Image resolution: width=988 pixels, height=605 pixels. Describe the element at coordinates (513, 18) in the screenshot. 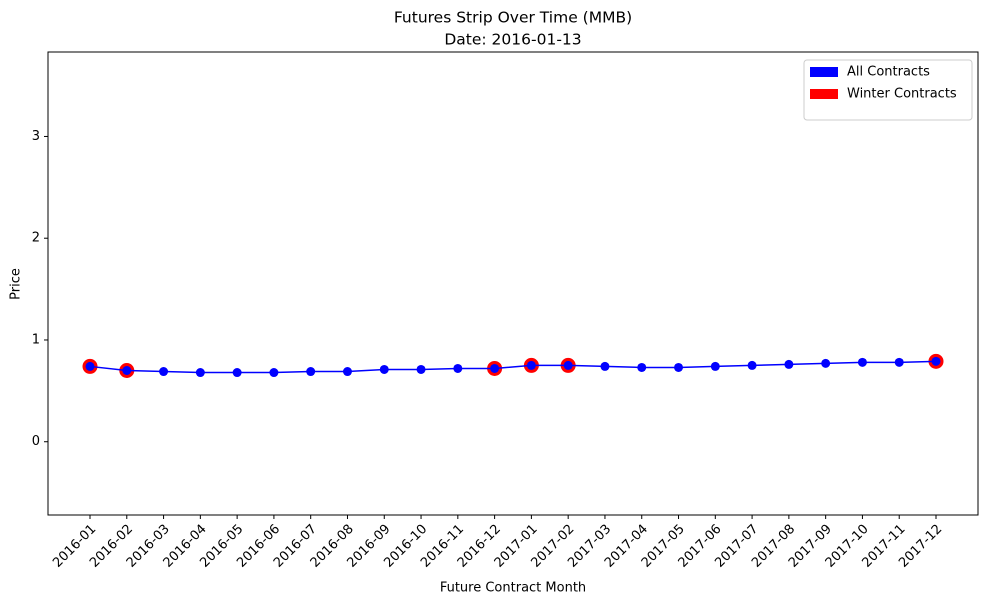

I see `chart-title: Futures Strip Over Time (MMB)` at that location.